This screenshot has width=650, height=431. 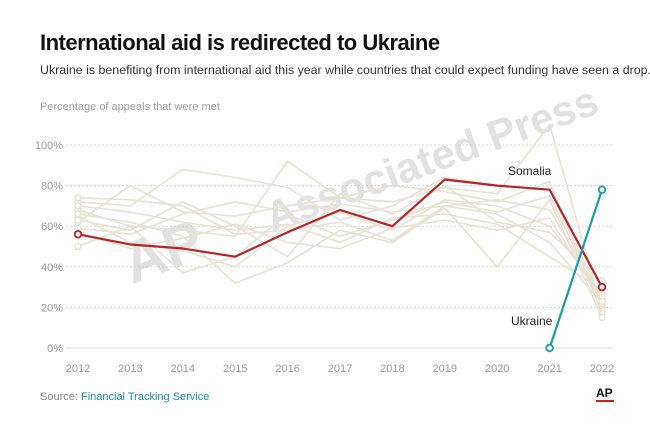 I want to click on y-tick-label: 60%, so click(x=52, y=227).